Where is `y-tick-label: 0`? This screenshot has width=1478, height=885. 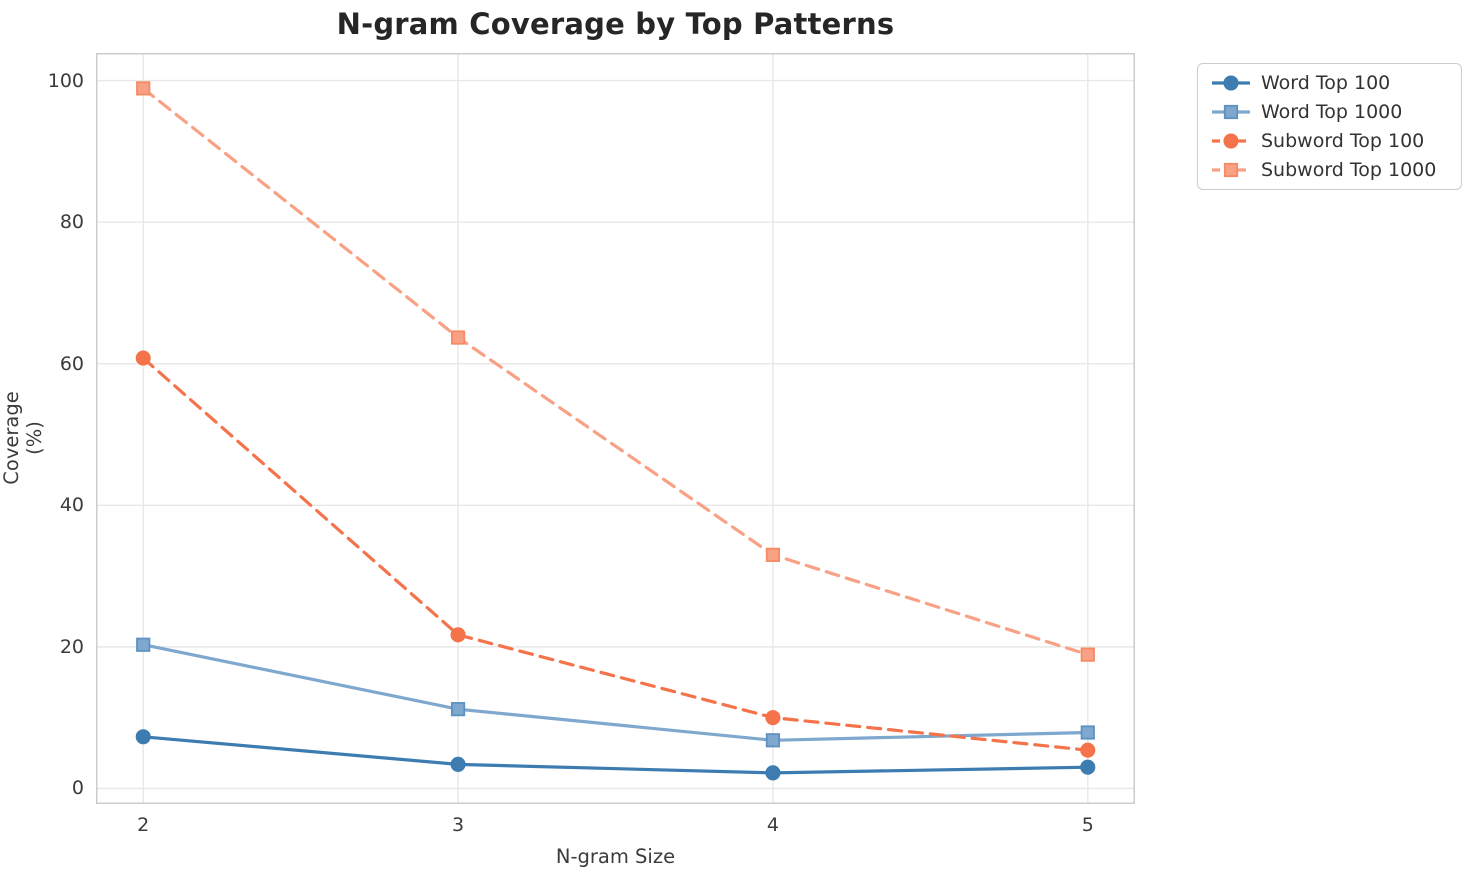
y-tick-label: 0 is located at coordinates (77, 788).